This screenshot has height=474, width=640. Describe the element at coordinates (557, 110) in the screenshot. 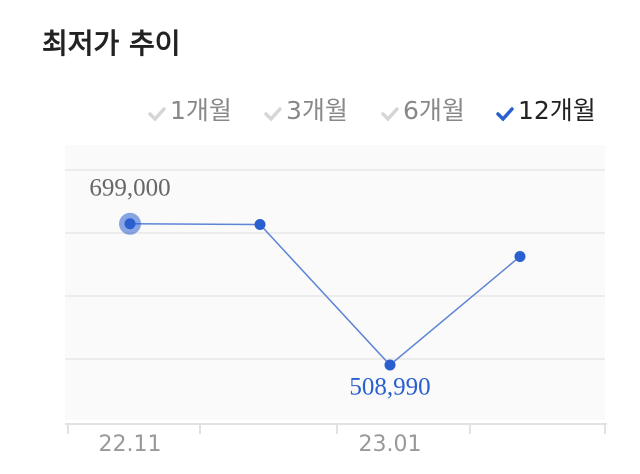

I see `period-option: 12개월` at that location.